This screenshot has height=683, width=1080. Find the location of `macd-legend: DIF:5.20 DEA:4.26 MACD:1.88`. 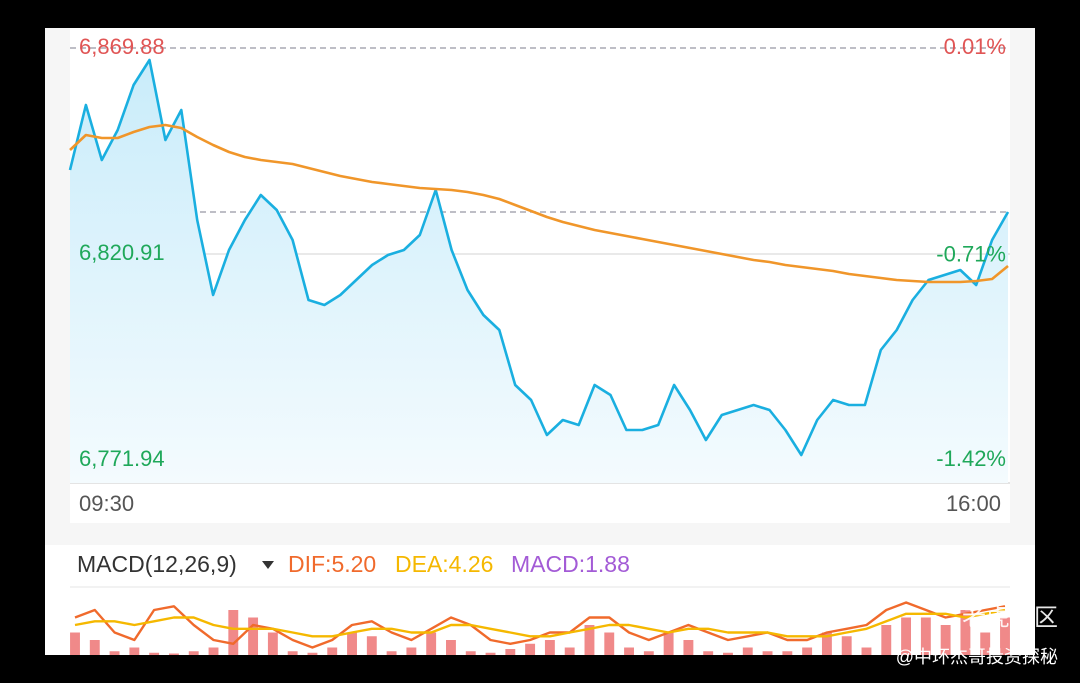

macd-legend: DIF:5.20 DEA:4.26 MACD:1.88 is located at coordinates (459, 564).